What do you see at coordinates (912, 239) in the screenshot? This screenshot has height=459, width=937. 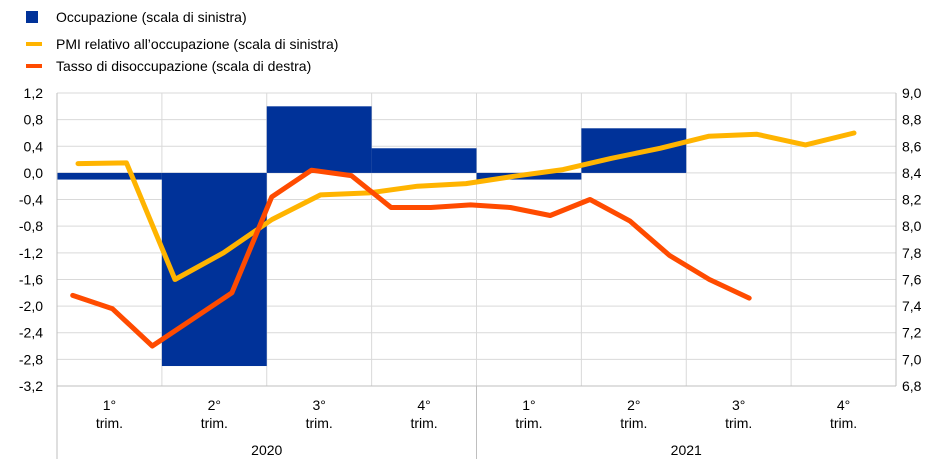 I see `y-axis-right: 9,0 8,8 8,6 8,4 8,2 8,0 7,8 7,6 7,4 7,2 7,0 6,8` at bounding box center [912, 239].